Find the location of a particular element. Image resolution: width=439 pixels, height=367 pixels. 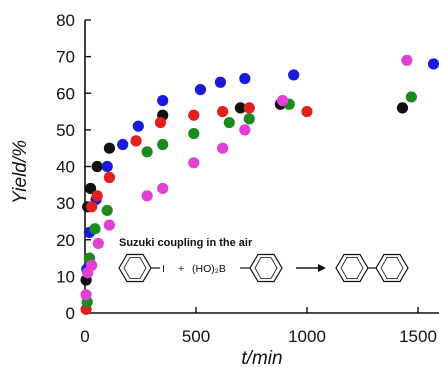

y-tick-label: 60 is located at coordinates (65, 93).